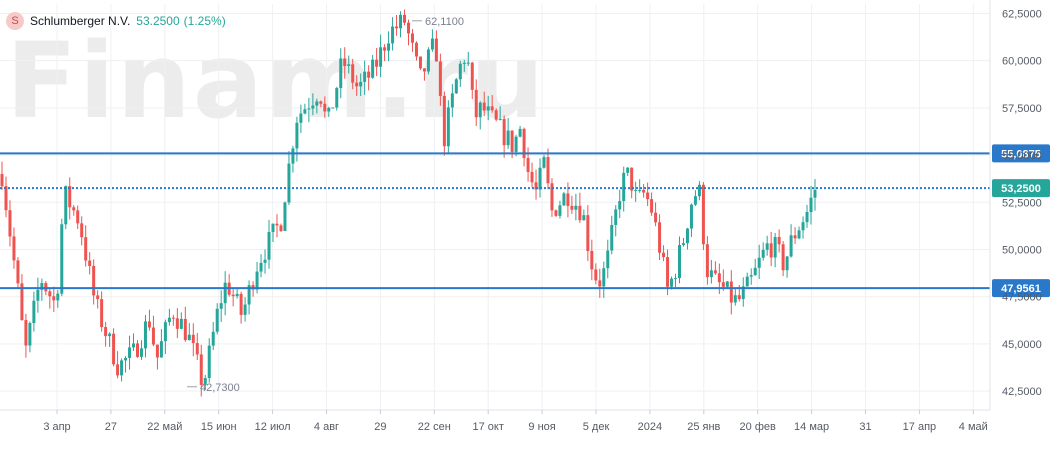  What do you see at coordinates (380, 427) in the screenshot?
I see `x-tick-label: 29` at bounding box center [380, 427].